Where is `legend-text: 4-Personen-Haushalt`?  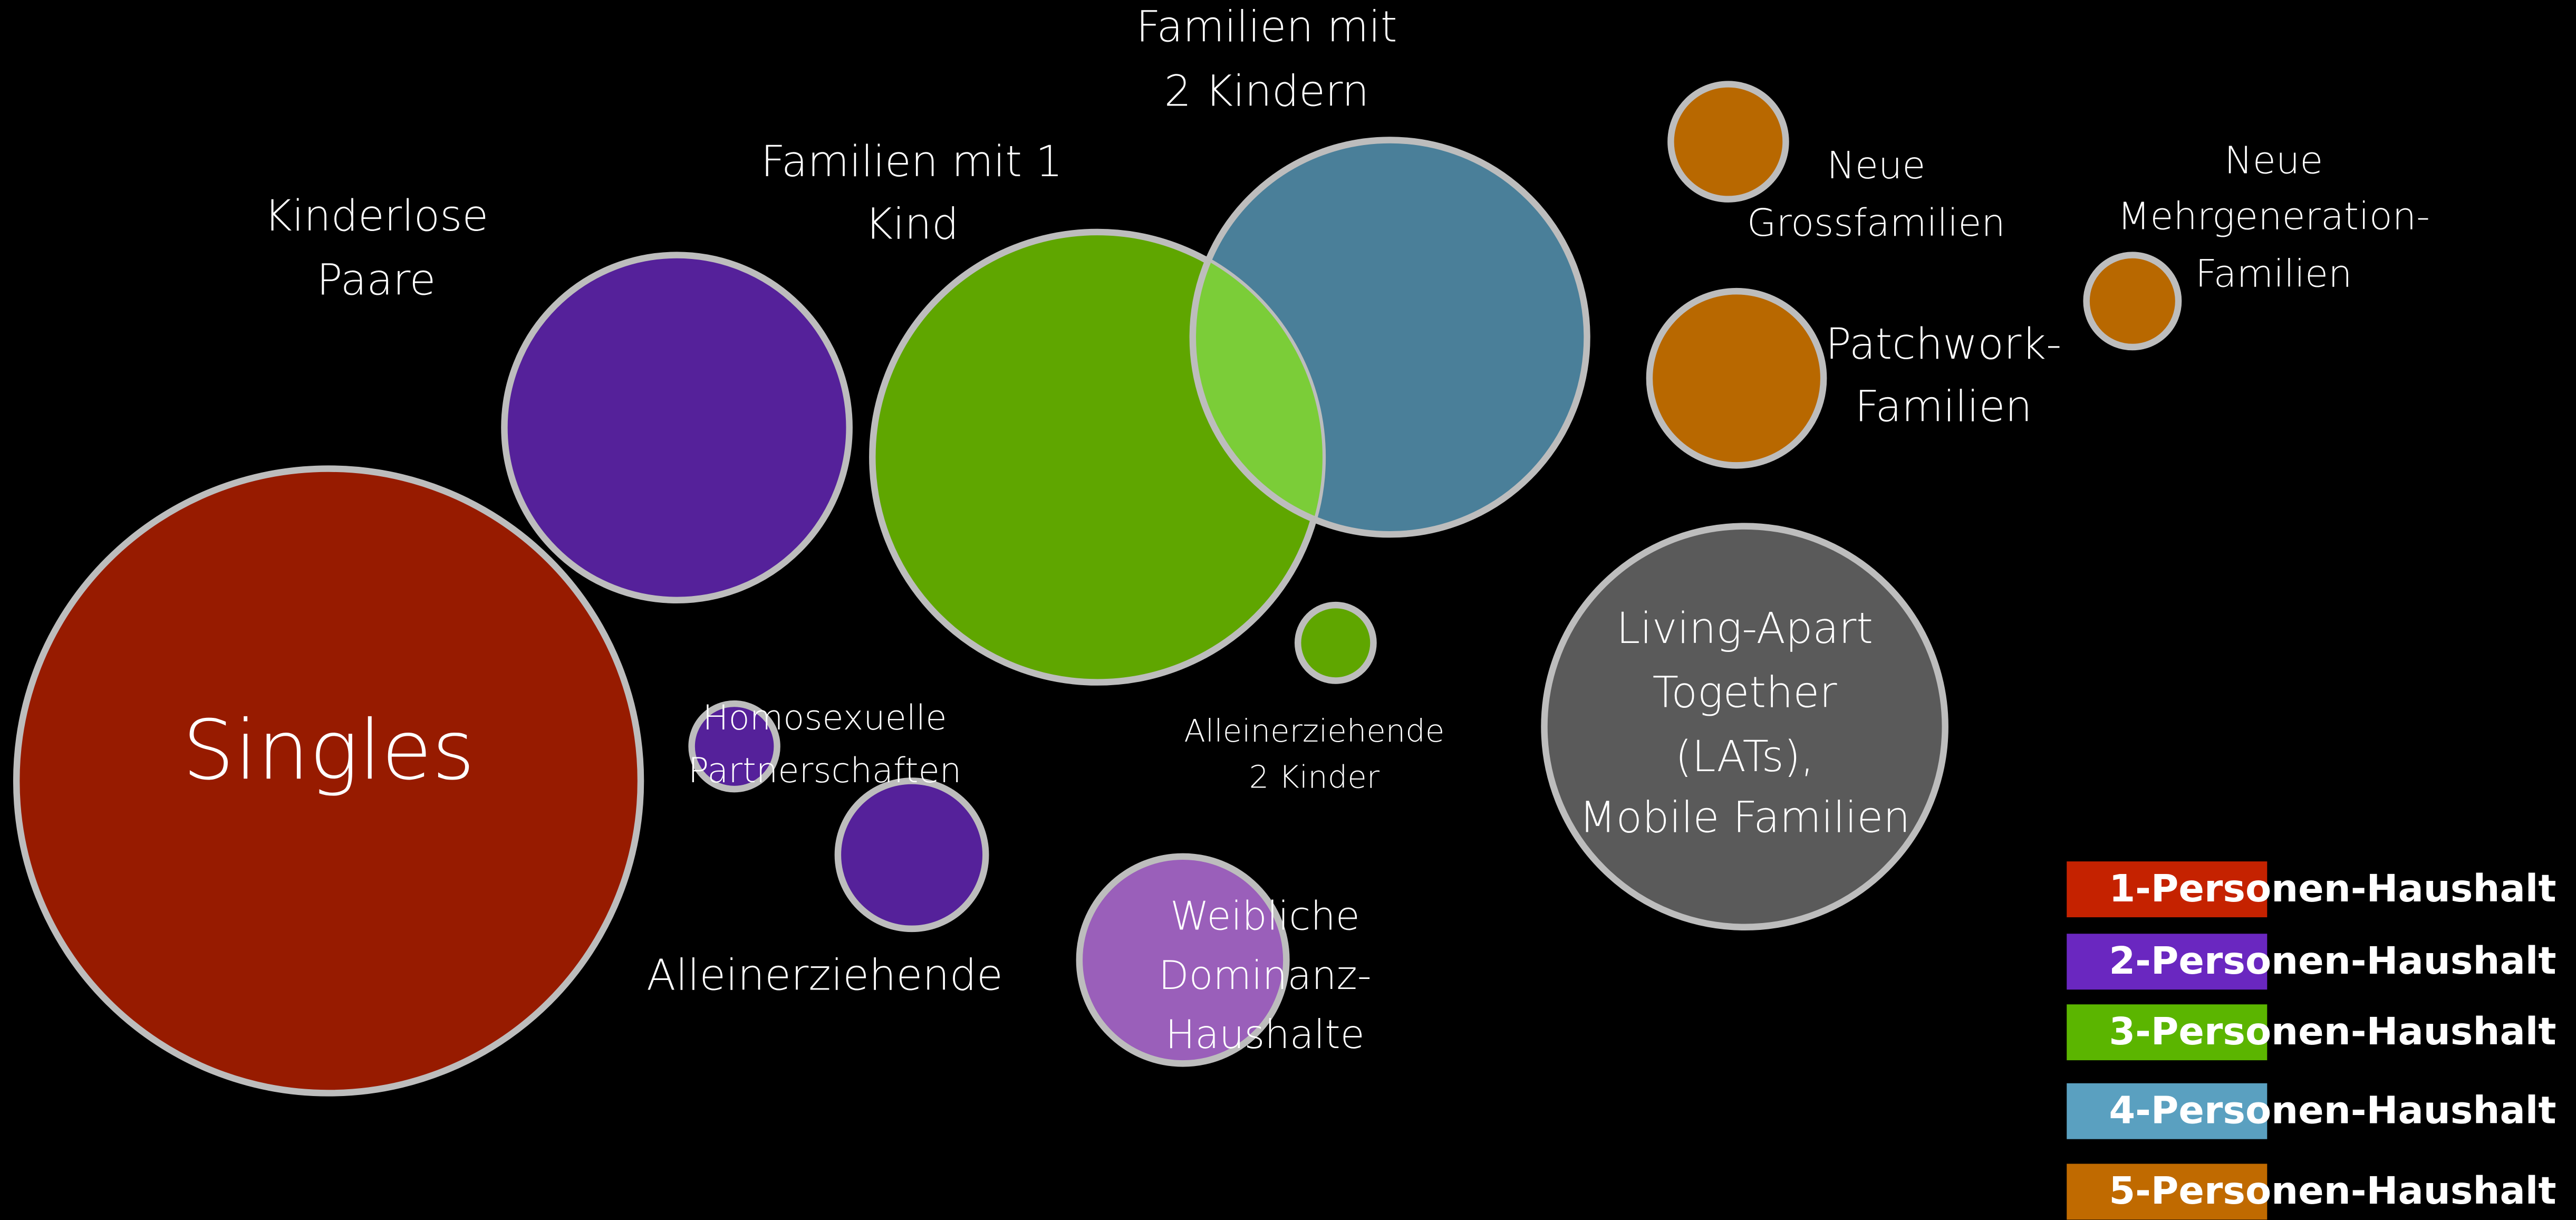 legend-text: 4-Personen-Haushalt is located at coordinates (2332, 1110).